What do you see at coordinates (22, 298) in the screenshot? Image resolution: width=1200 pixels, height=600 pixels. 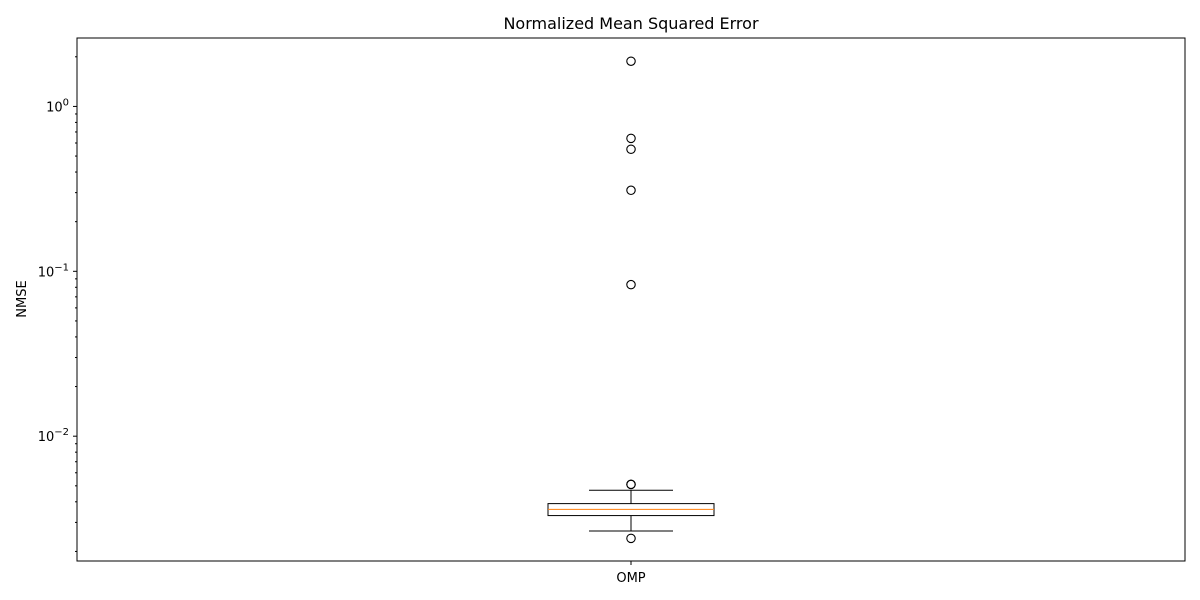 I see `y-axis-label: NMSE` at bounding box center [22, 298].